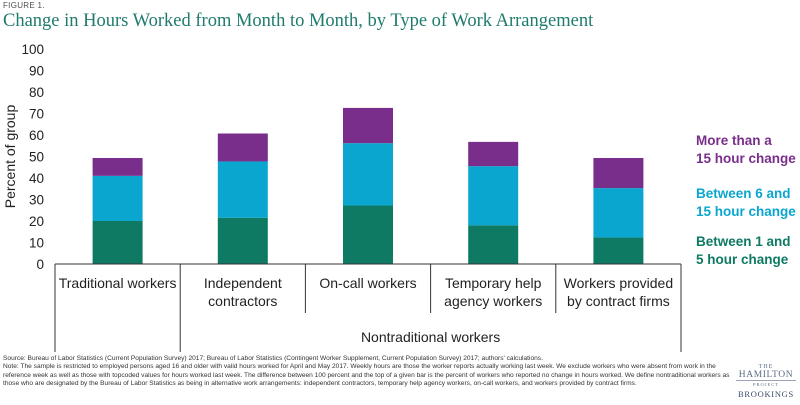  I want to click on y-tick-label: 40, so click(36, 178).